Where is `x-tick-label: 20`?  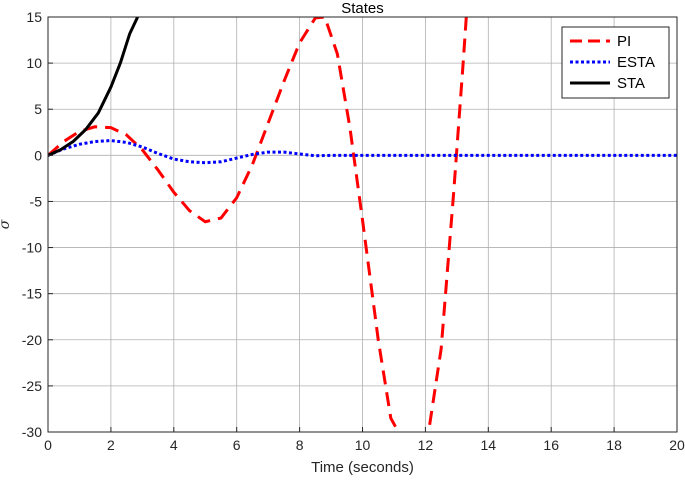 x-tick-label: 20 is located at coordinates (677, 445).